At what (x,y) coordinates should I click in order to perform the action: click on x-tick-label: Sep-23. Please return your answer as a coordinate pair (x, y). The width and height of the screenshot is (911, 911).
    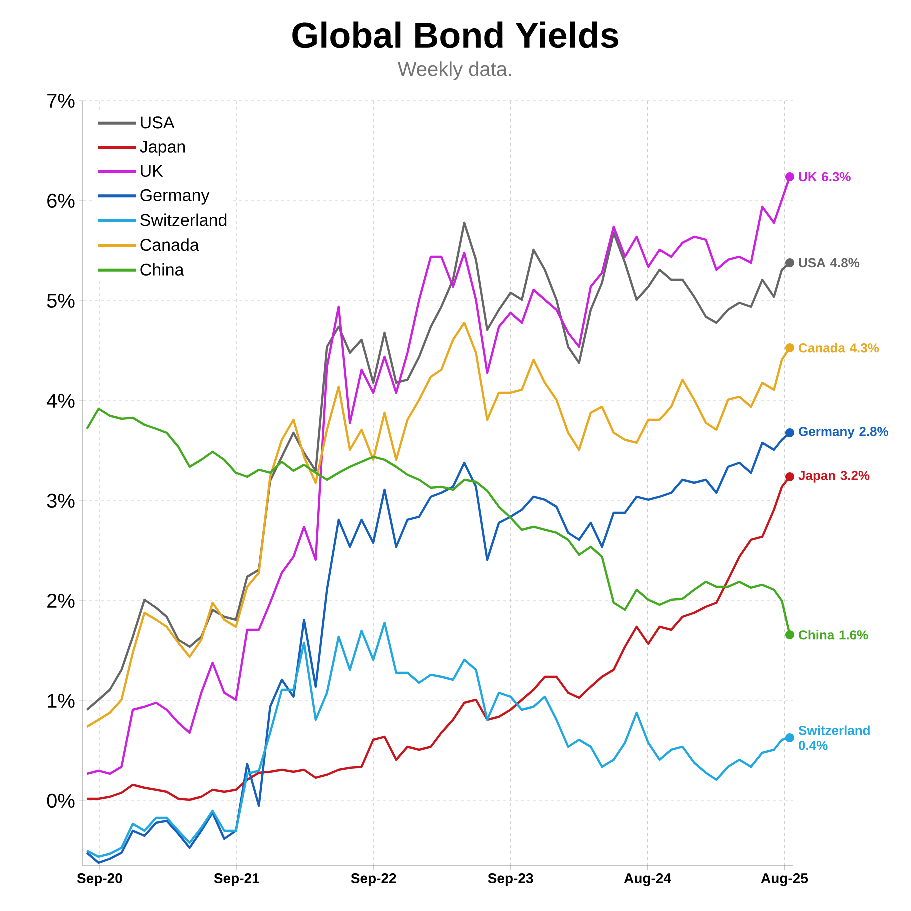
    Looking at the image, I should click on (511, 880).